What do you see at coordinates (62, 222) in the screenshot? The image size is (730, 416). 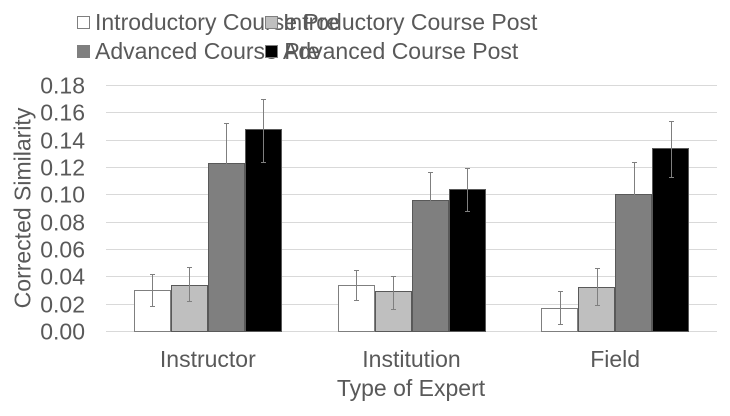 I see `y-tick-label: 0.08` at bounding box center [62, 222].